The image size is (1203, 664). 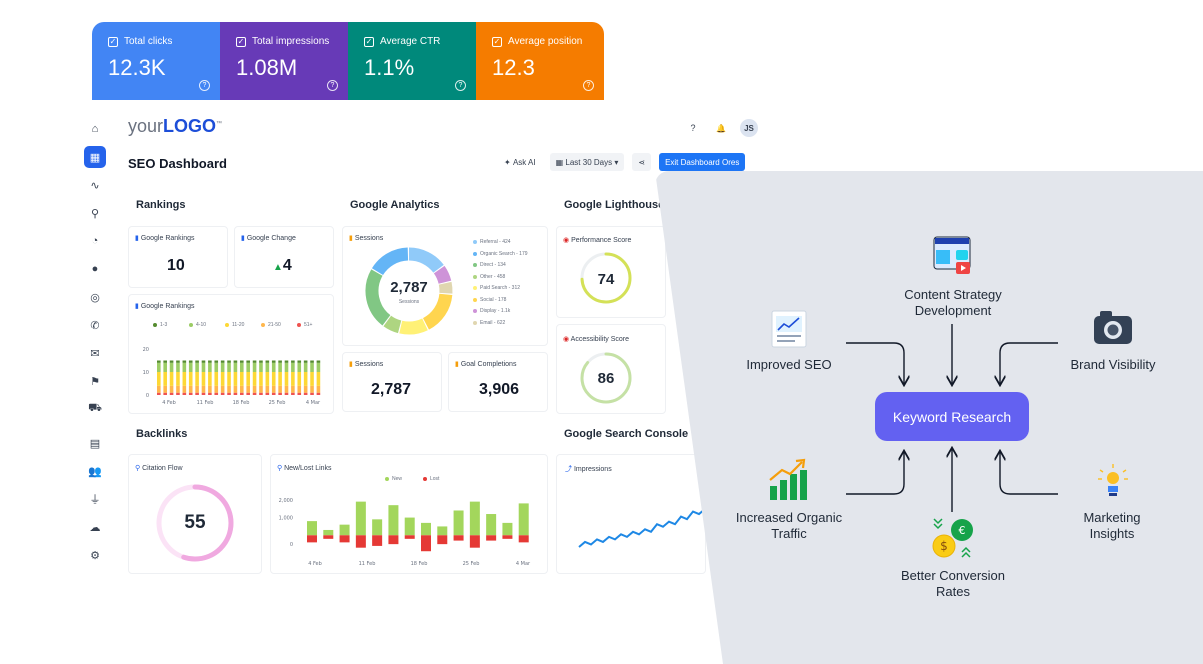 What do you see at coordinates (95, 325) in the screenshot?
I see `phone-icon: ✆` at bounding box center [95, 325].